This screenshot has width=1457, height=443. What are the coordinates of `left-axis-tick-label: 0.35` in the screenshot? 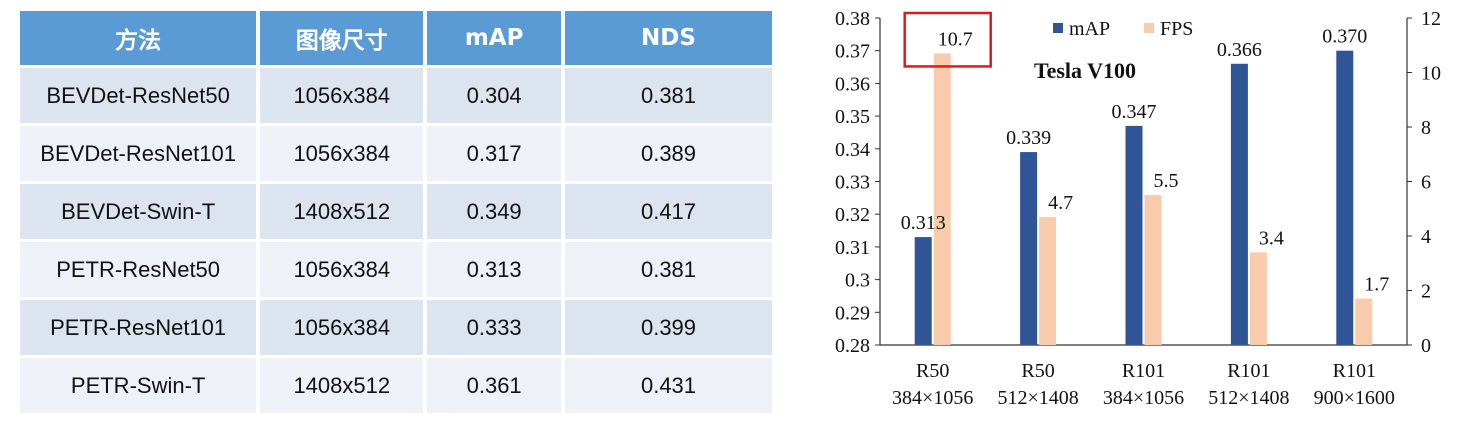 It's located at (852, 117).